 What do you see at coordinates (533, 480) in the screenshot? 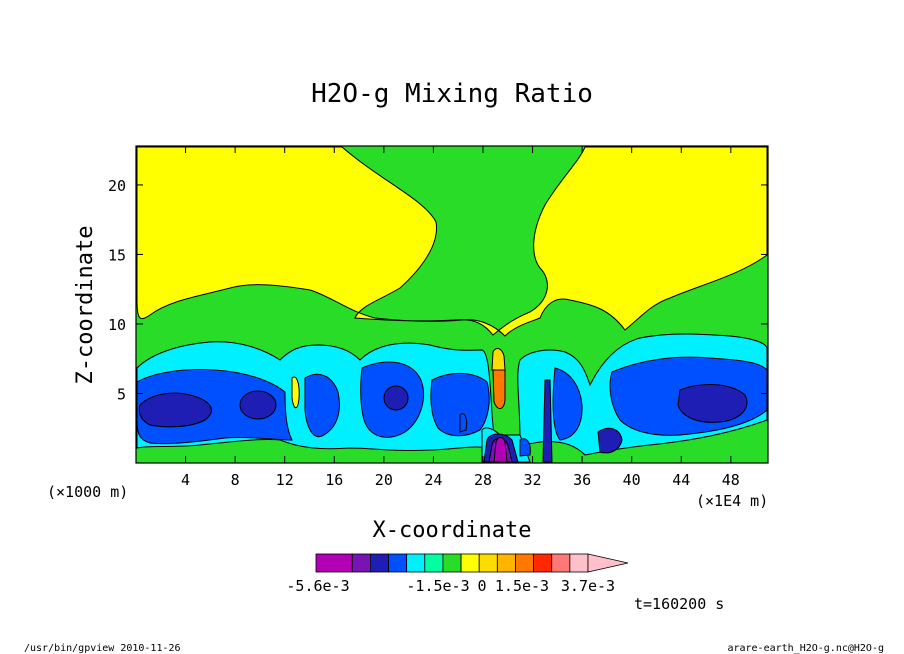
I see `x-tick-label: 32` at bounding box center [533, 480].